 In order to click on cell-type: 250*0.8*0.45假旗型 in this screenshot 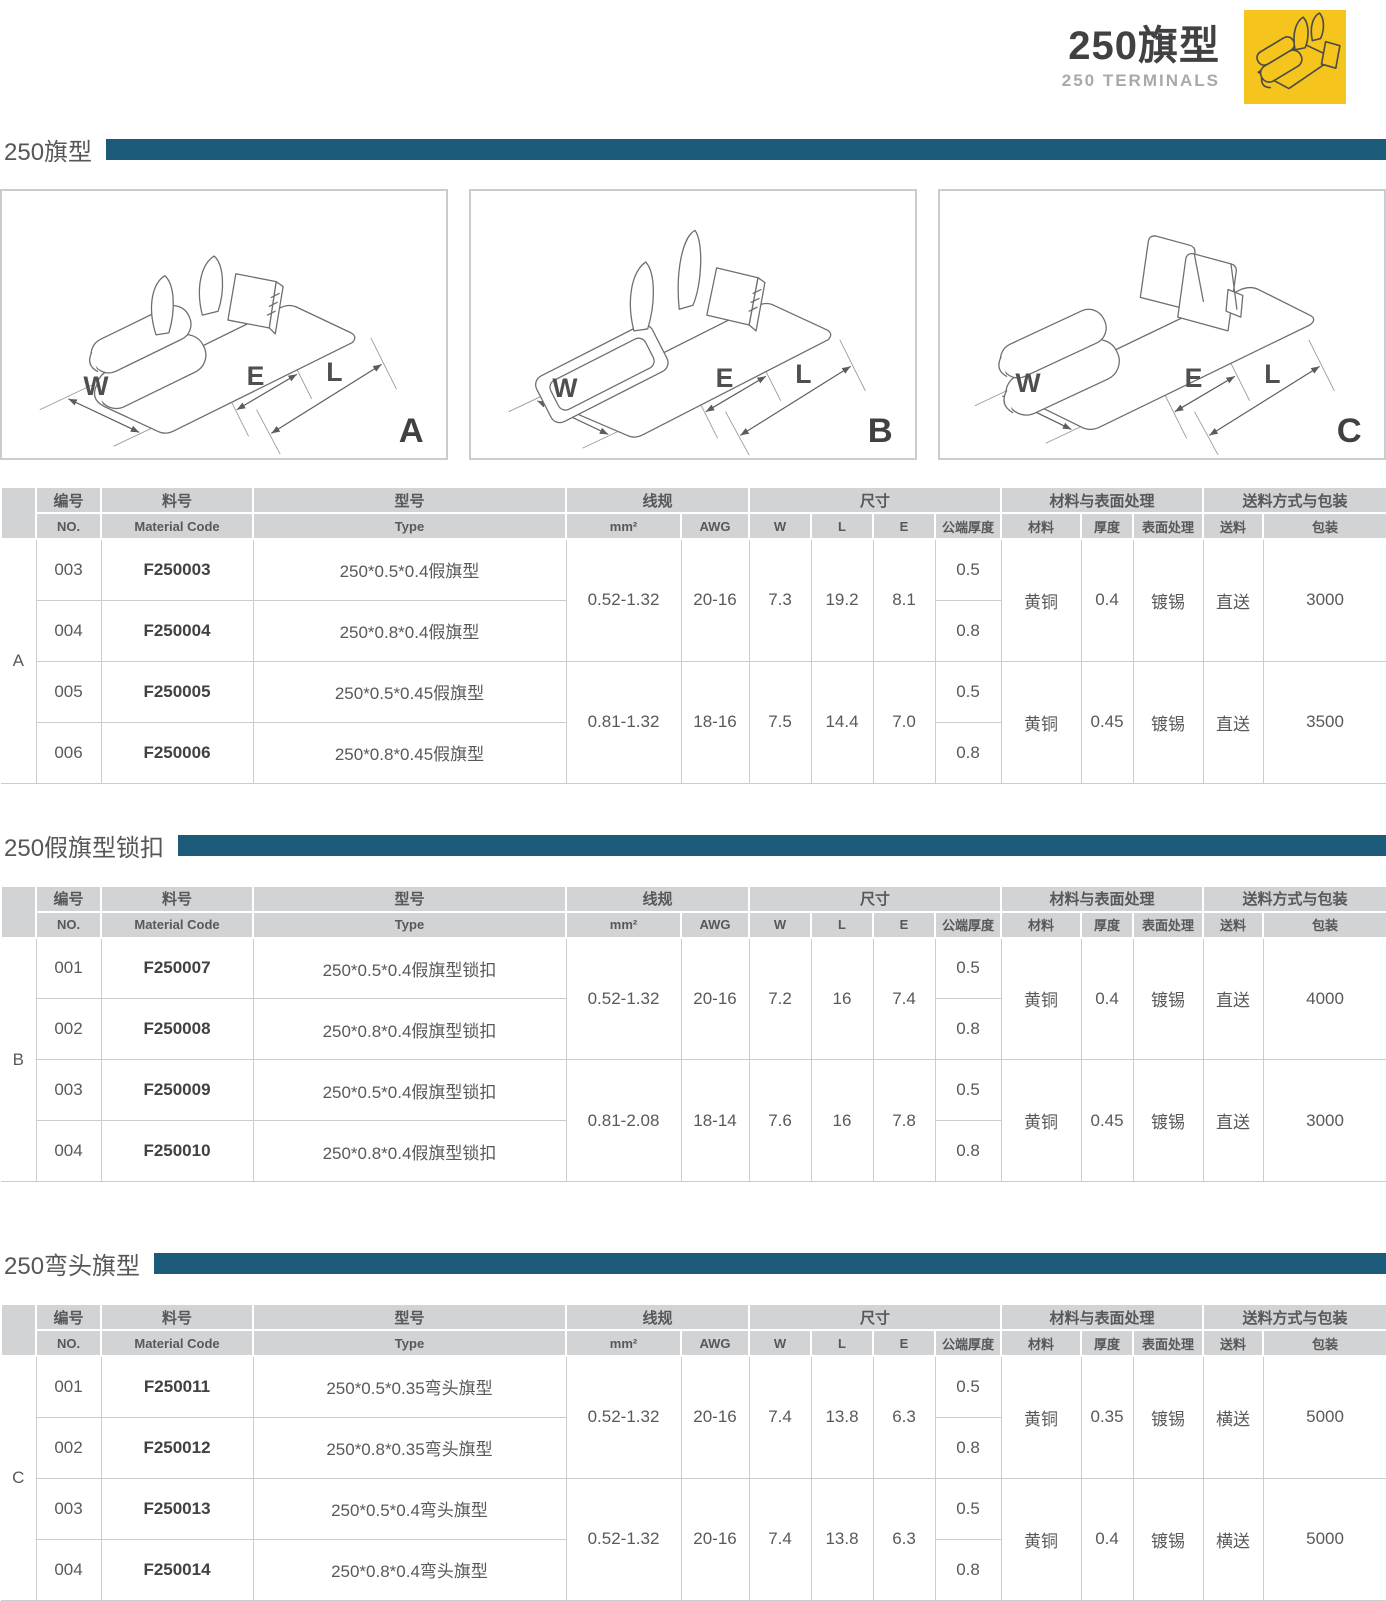, I will do `click(409, 752)`.